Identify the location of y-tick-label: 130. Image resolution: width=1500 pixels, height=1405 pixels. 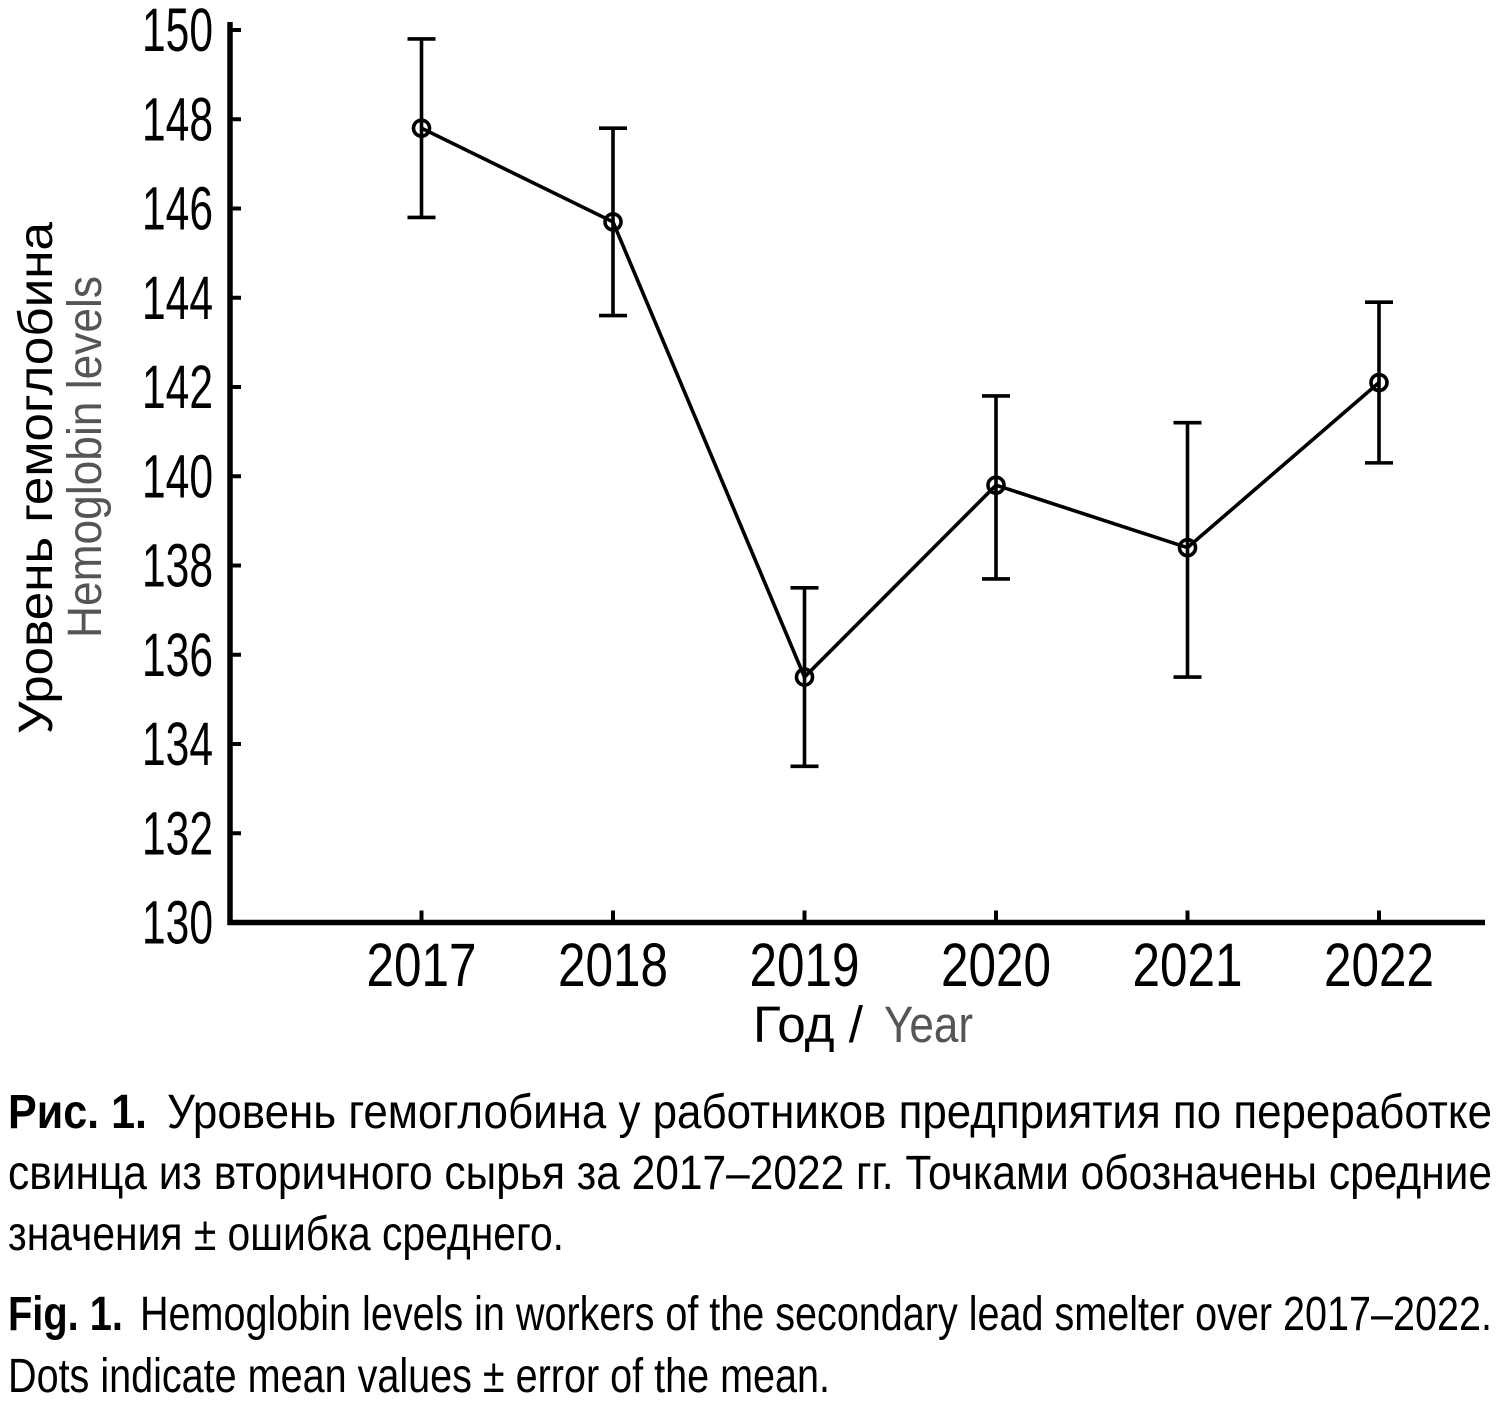
(177, 923).